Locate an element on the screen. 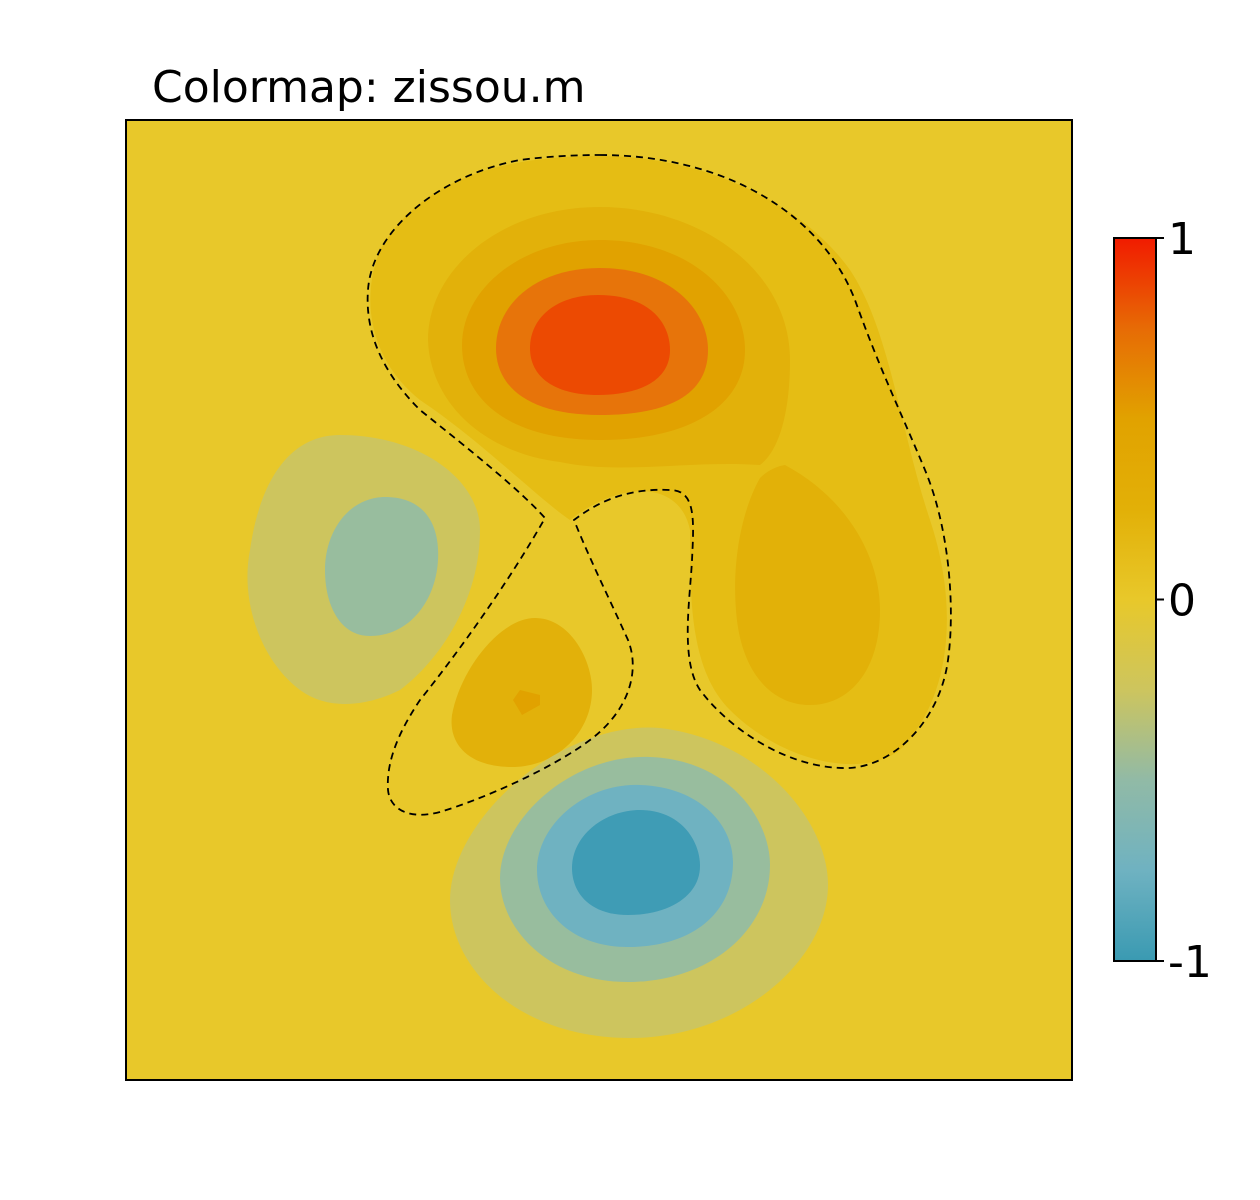 This screenshot has width=1260, height=1200. colorbar: 1 0 -1 is located at coordinates (1162, 601).